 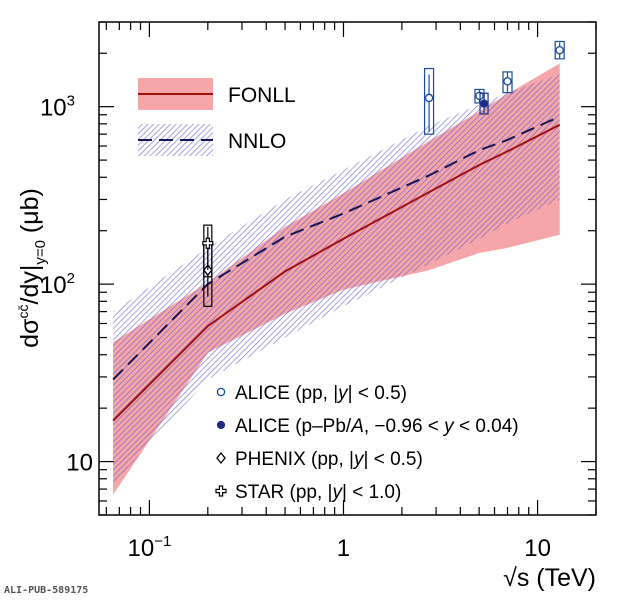 What do you see at coordinates (46, 590) in the screenshot?
I see `watermark-id: ALI-PUB-589175` at bounding box center [46, 590].